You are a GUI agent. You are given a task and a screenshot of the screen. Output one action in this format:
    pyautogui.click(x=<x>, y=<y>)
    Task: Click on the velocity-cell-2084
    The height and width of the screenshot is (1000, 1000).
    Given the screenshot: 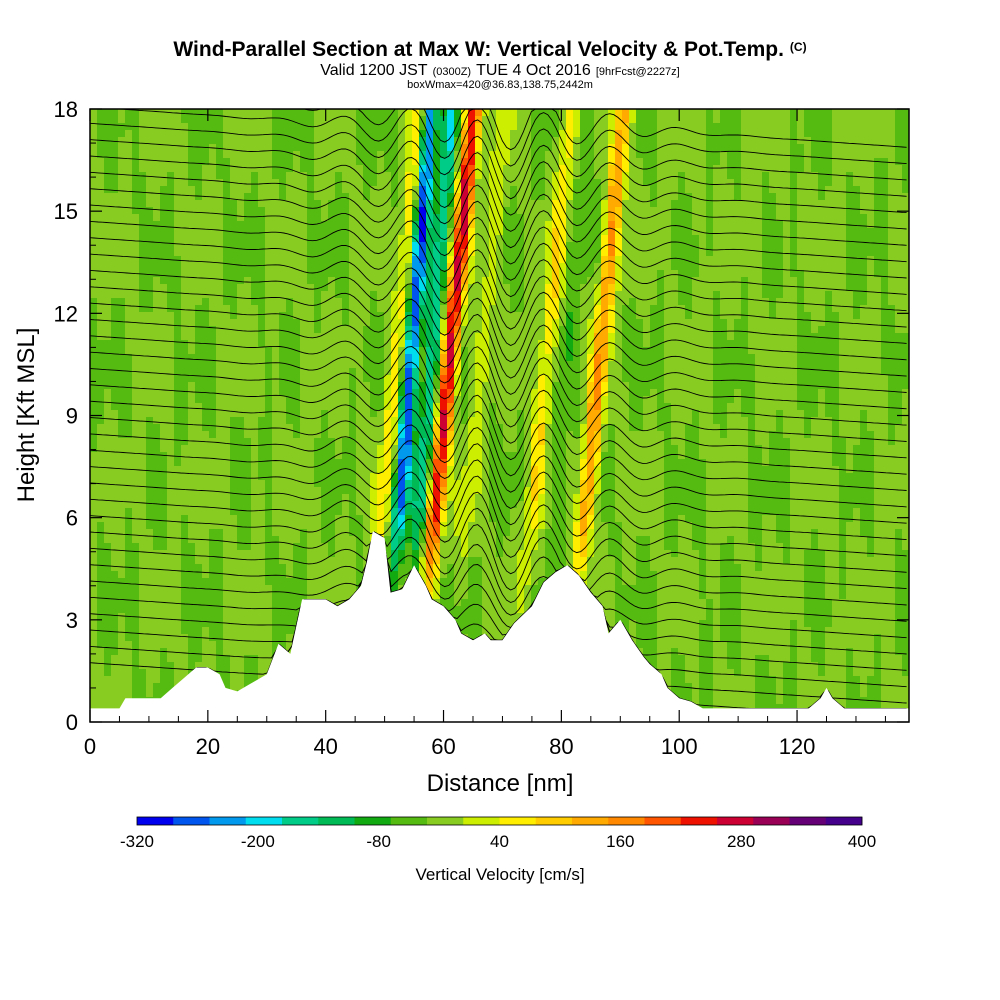 What is the action you would take?
    pyautogui.click(x=255, y=533)
    